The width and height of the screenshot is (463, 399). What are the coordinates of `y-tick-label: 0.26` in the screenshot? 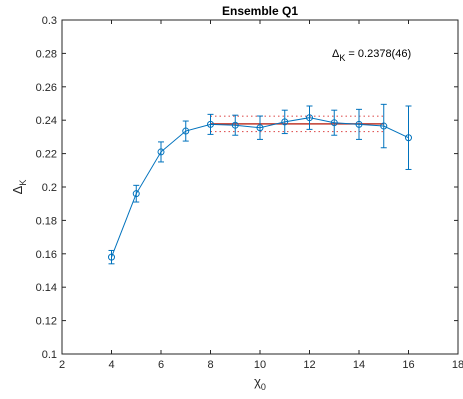 It's located at (46, 88).